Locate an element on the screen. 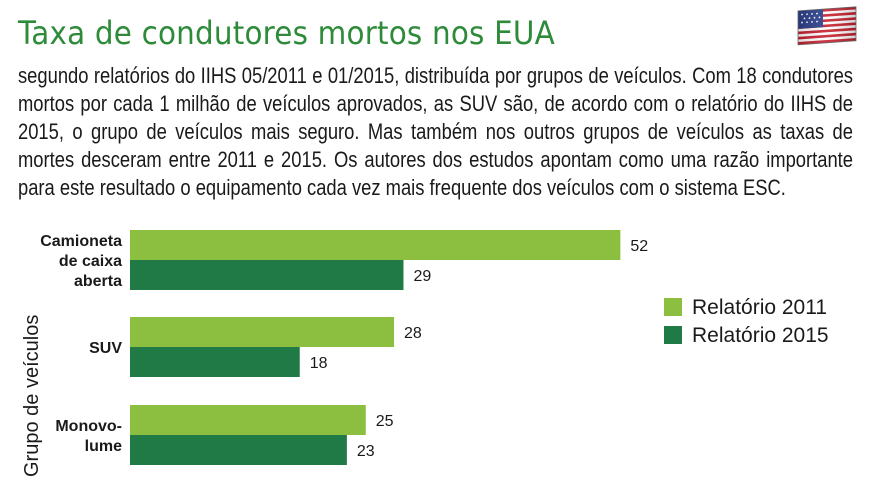 The height and width of the screenshot is (490, 870). data-label: 52 is located at coordinates (639, 246).